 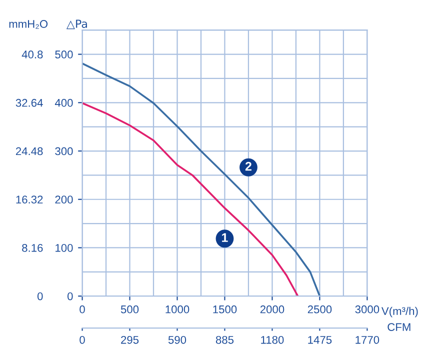 I want to click on x-axis-title: V(m³/h), so click(x=399, y=312).